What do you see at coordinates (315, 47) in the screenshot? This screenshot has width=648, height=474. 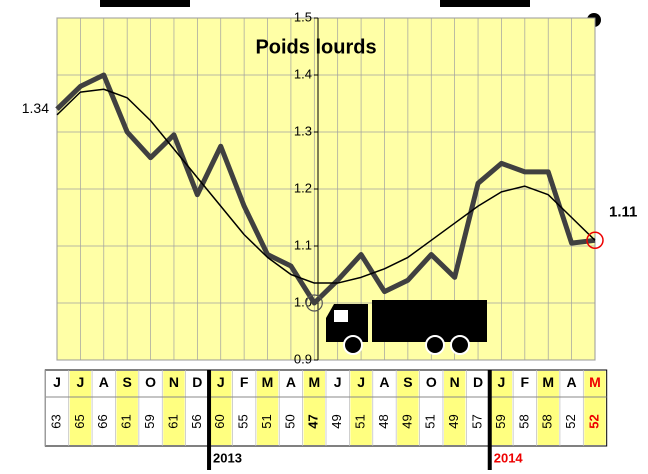 I see `chart-title: Poids lourds` at bounding box center [315, 47].